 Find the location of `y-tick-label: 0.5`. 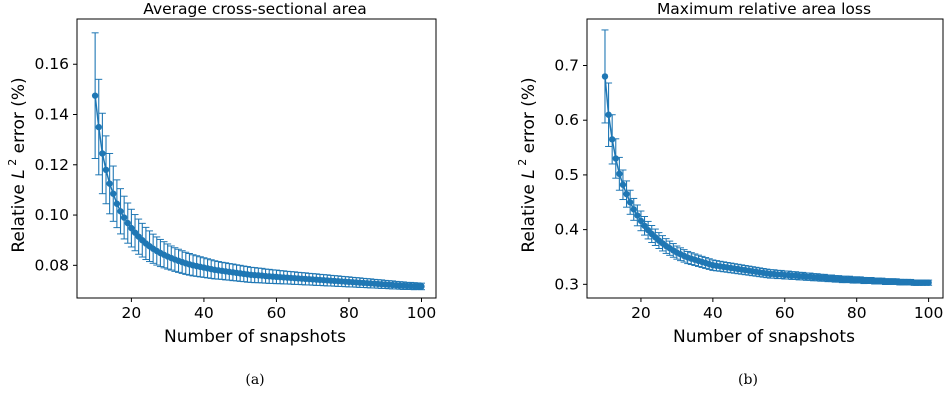

y-tick-label: 0.5 is located at coordinates (566, 175).